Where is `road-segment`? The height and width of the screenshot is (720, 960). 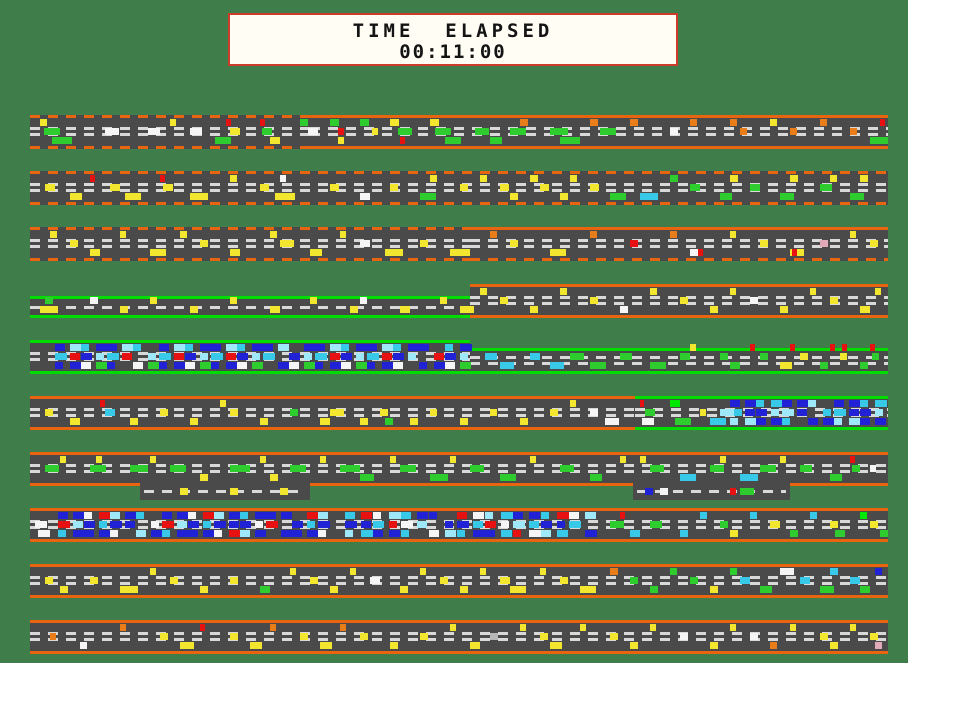 road-segment is located at coordinates (679, 244).